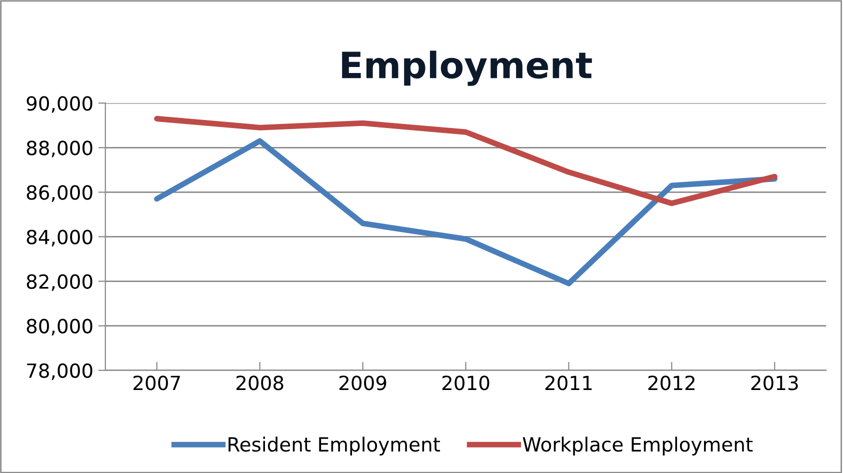 Image resolution: width=843 pixels, height=473 pixels. What do you see at coordinates (59, 371) in the screenshot?
I see `y-tick-label: 78,000` at bounding box center [59, 371].